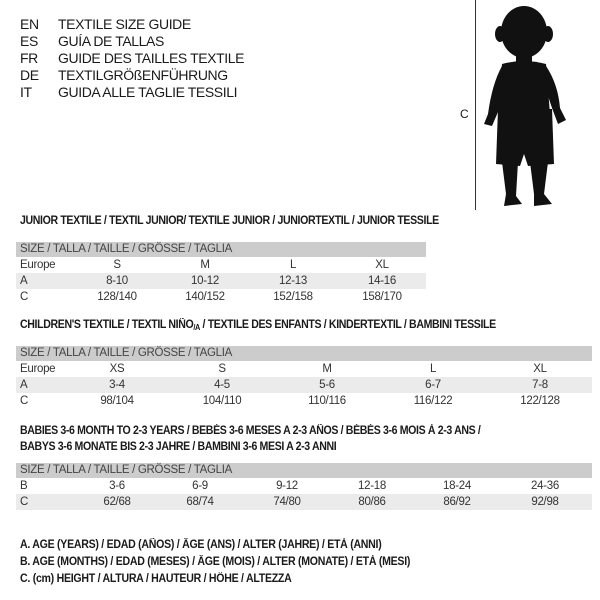 The height and width of the screenshot is (600, 600). I want to click on table-cell: 14-16, so click(382, 281).